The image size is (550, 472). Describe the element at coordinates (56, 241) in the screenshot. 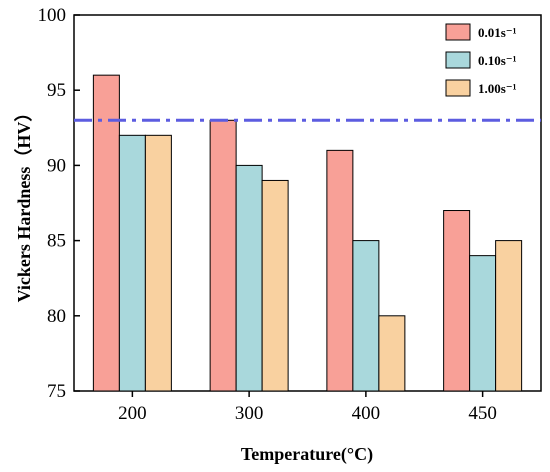

I see `y-tick-label: 85` at that location.